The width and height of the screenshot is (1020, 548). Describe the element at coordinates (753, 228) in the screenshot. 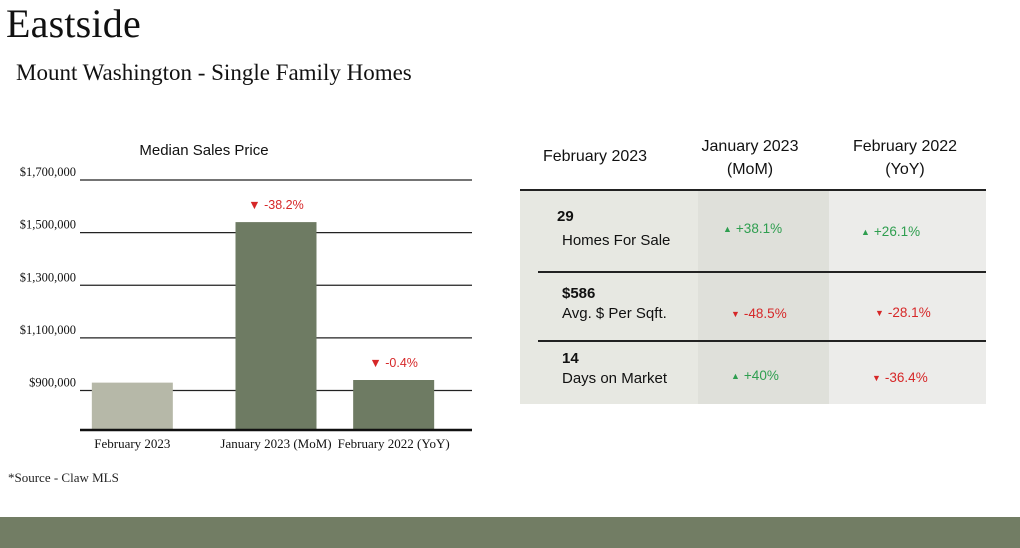

I see `mom-change: ▲ +38.1%` at that location.